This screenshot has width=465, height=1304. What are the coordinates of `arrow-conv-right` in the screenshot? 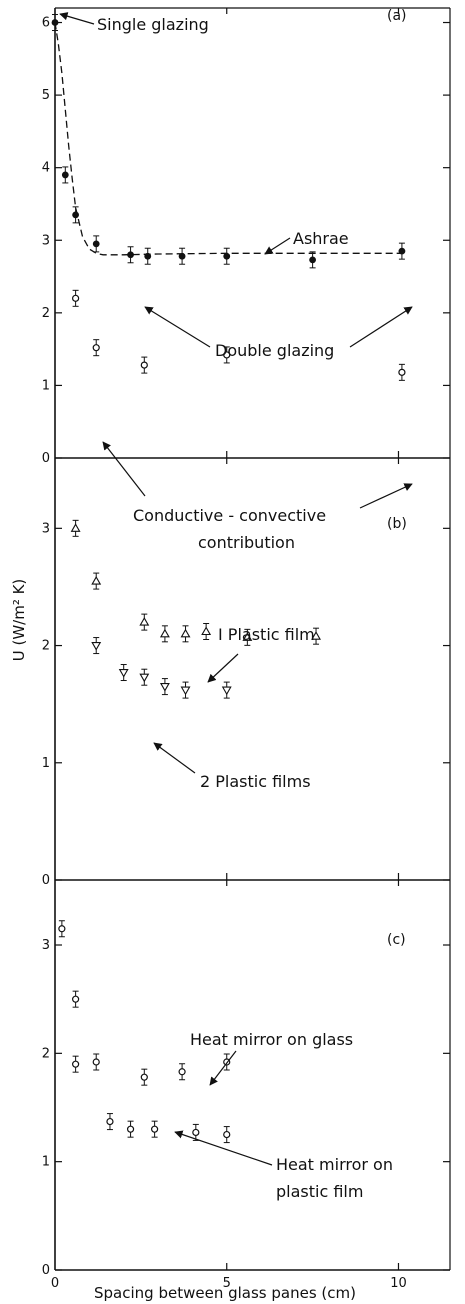 It's located at (386, 496).